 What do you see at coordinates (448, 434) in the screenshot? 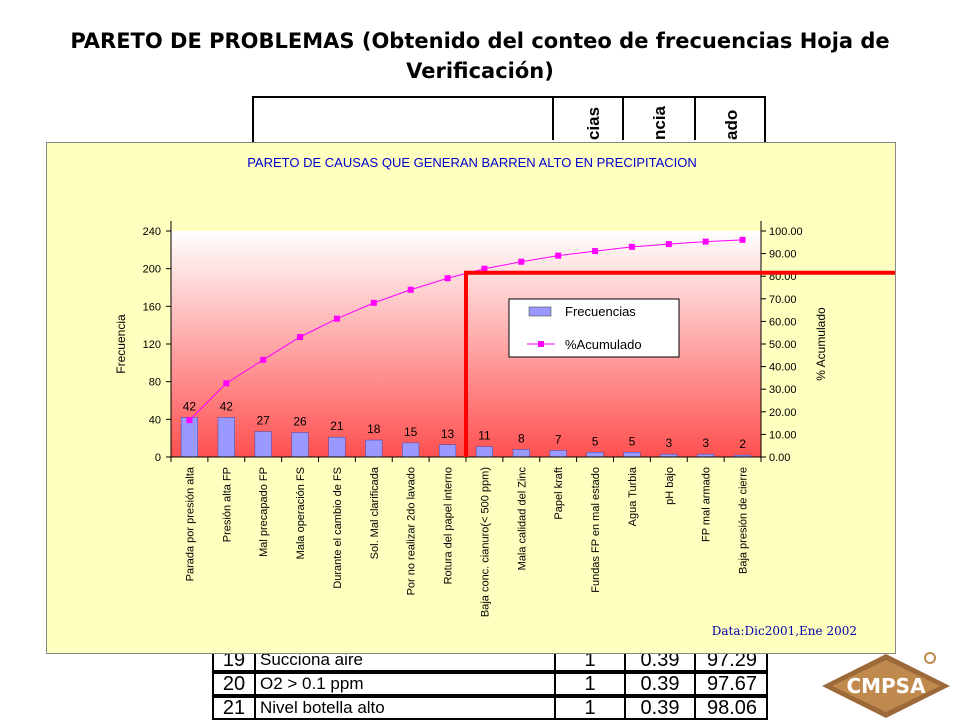
I see `bar-value-label: 13` at bounding box center [448, 434].